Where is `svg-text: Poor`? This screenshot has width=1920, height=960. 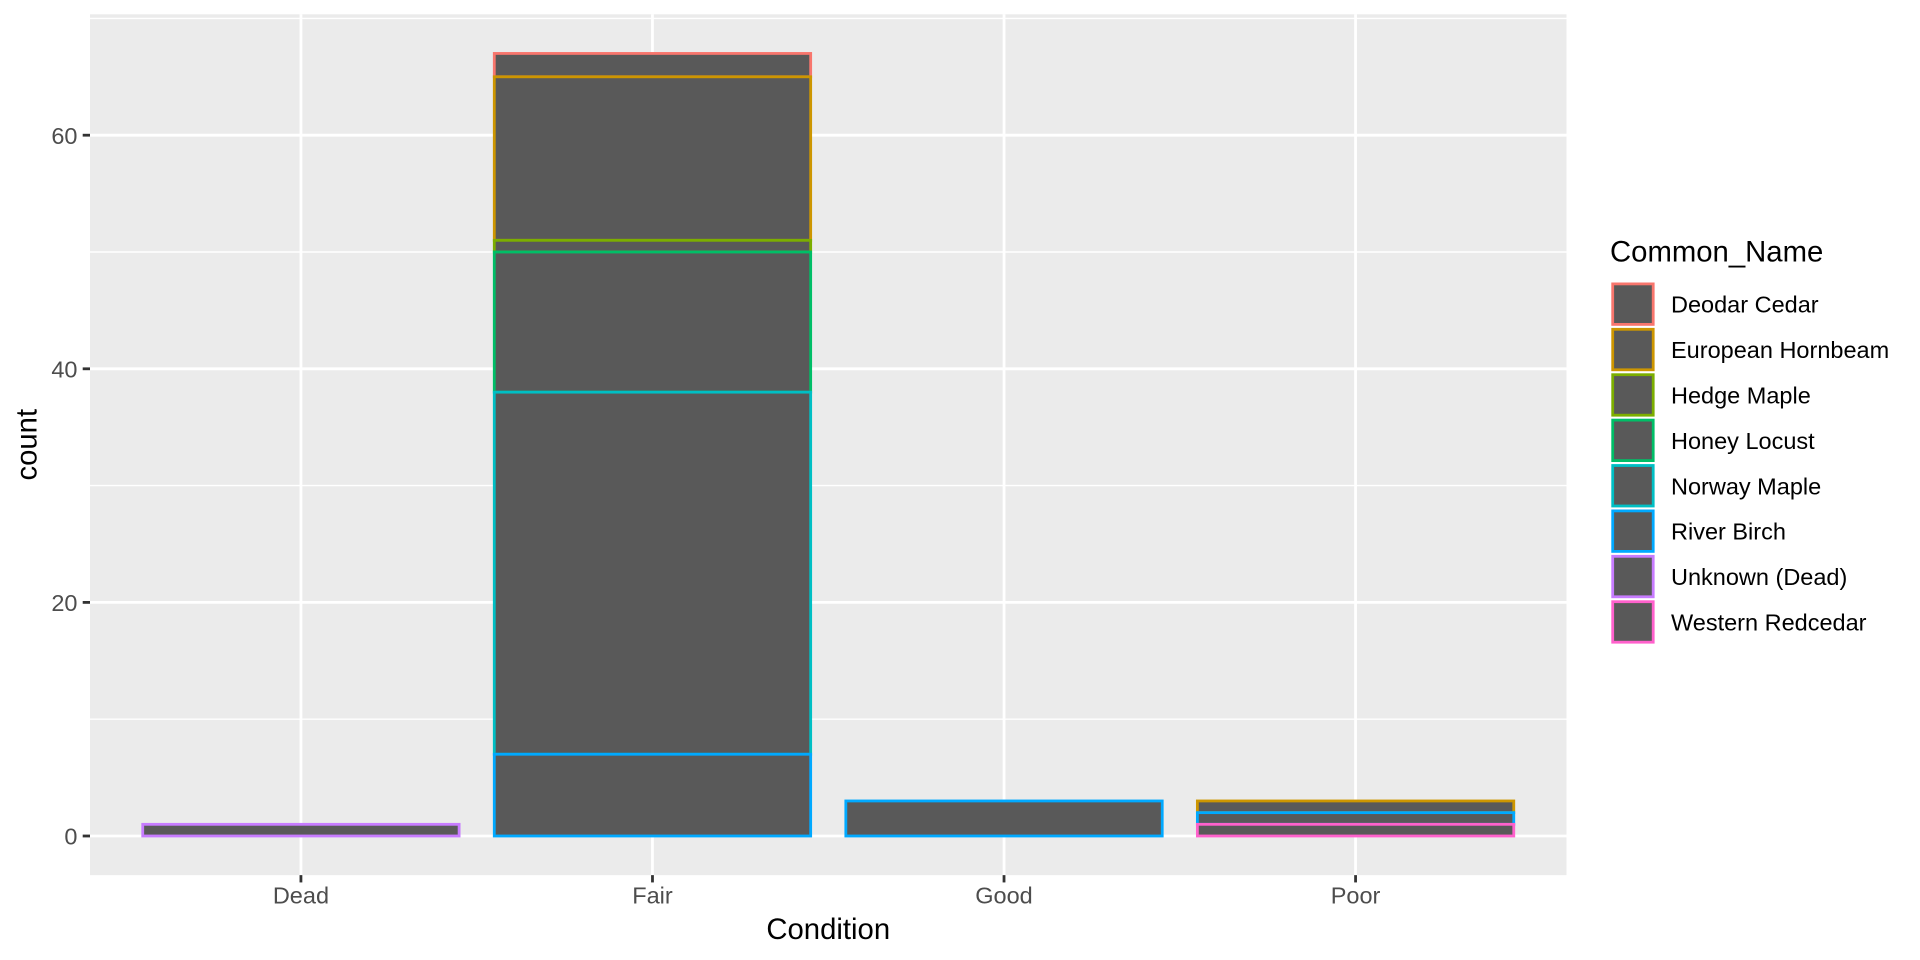 svg-text: Poor is located at coordinates (1356, 896).